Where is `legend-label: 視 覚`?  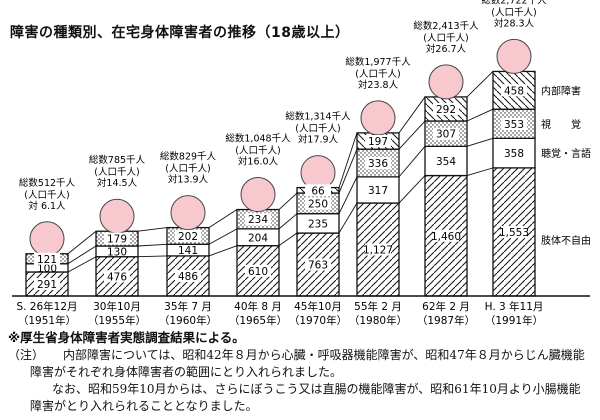
legend-label: 視 覚 is located at coordinates (561, 124).